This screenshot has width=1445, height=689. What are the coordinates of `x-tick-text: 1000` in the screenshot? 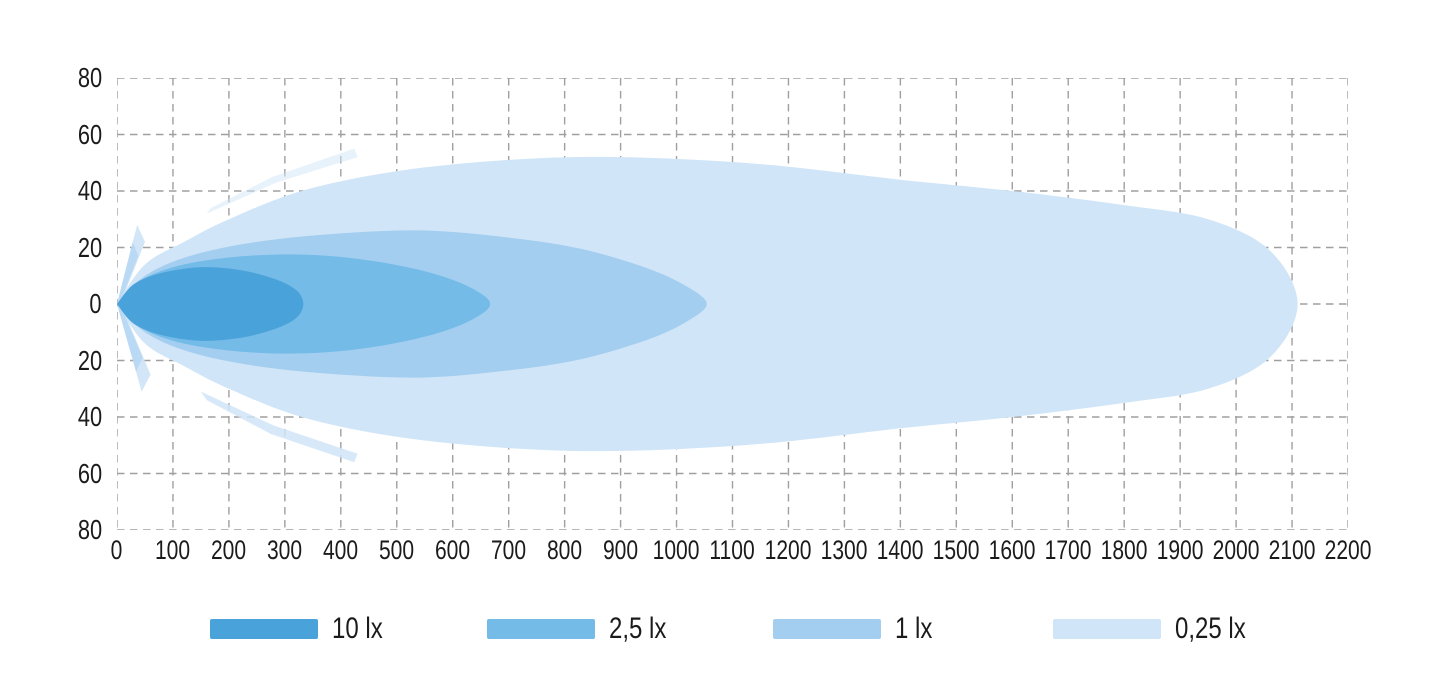 It's located at (676, 550).